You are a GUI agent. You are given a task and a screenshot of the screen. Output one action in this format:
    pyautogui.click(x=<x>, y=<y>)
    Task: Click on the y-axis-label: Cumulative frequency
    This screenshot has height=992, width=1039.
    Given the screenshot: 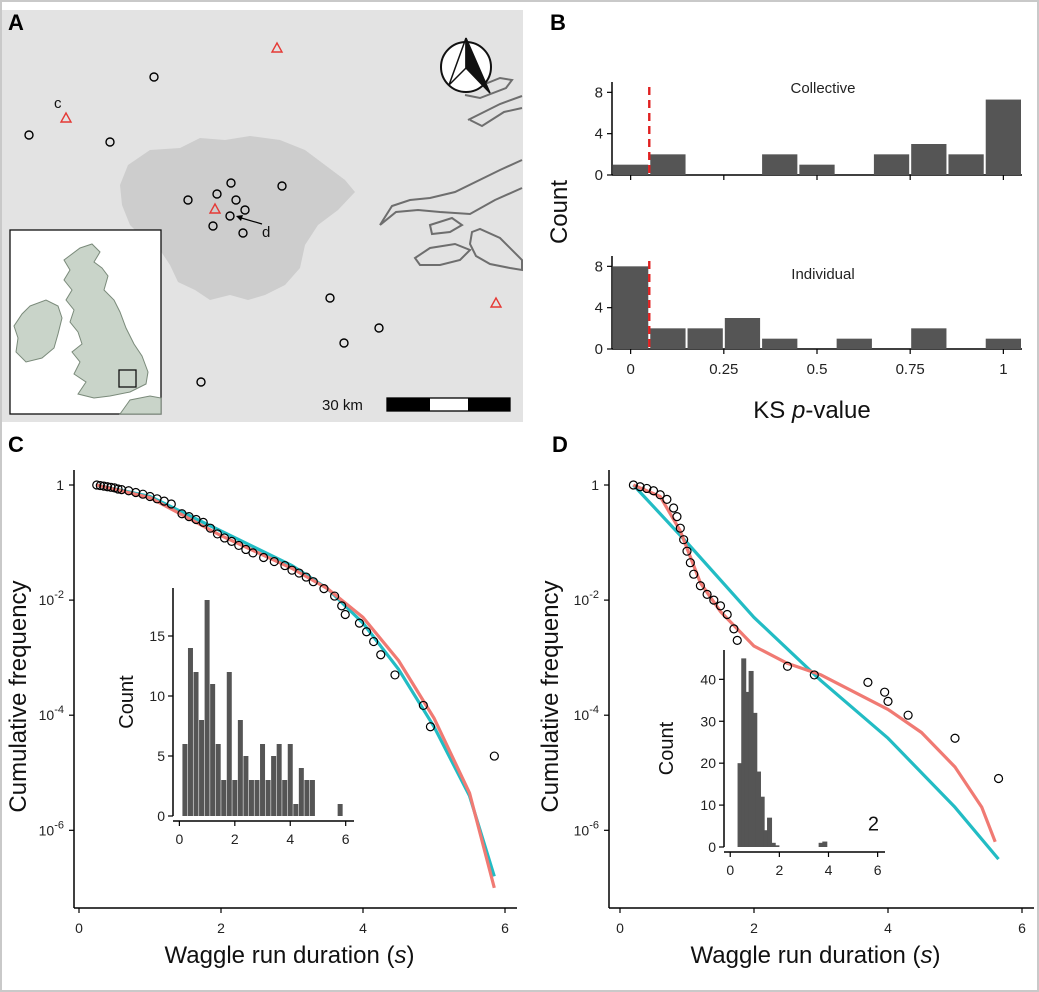 What is the action you would take?
    pyautogui.click(x=18, y=696)
    